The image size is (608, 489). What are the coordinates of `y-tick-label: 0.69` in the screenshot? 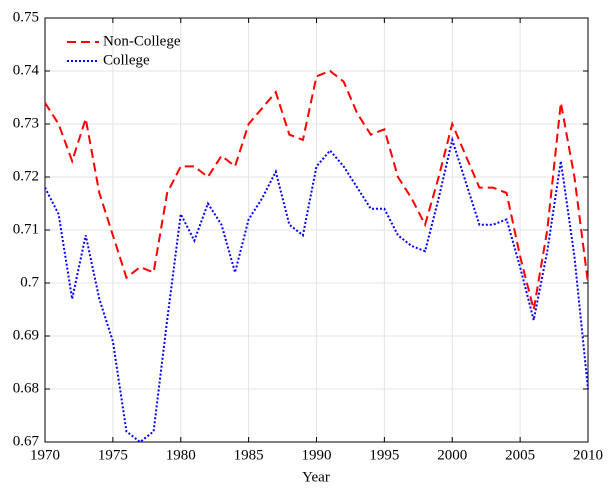 It's located at (26, 335).